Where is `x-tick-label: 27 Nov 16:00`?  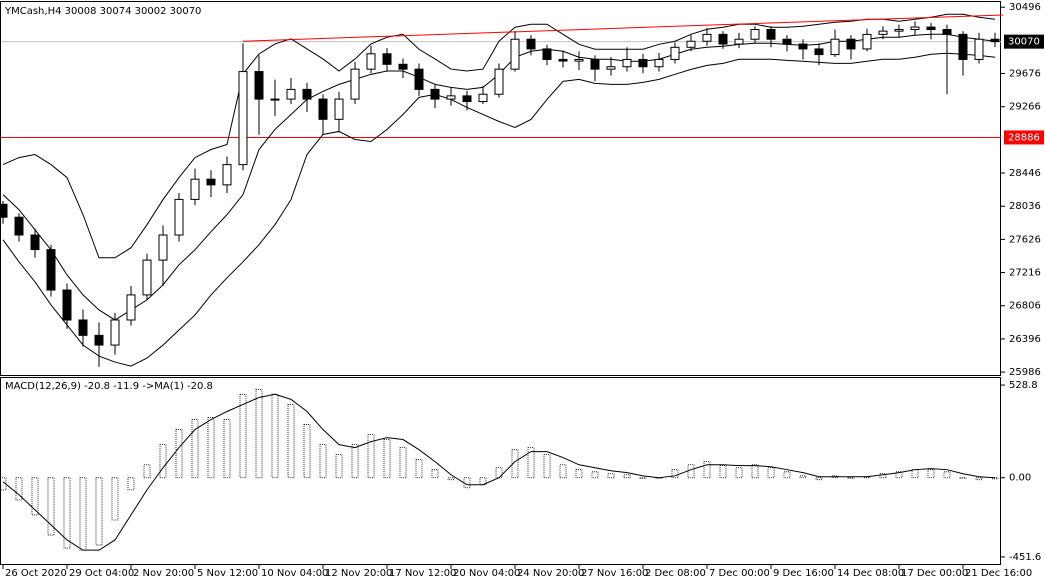
x-tick-label: 27 Nov 16:00 is located at coordinates (614, 573).